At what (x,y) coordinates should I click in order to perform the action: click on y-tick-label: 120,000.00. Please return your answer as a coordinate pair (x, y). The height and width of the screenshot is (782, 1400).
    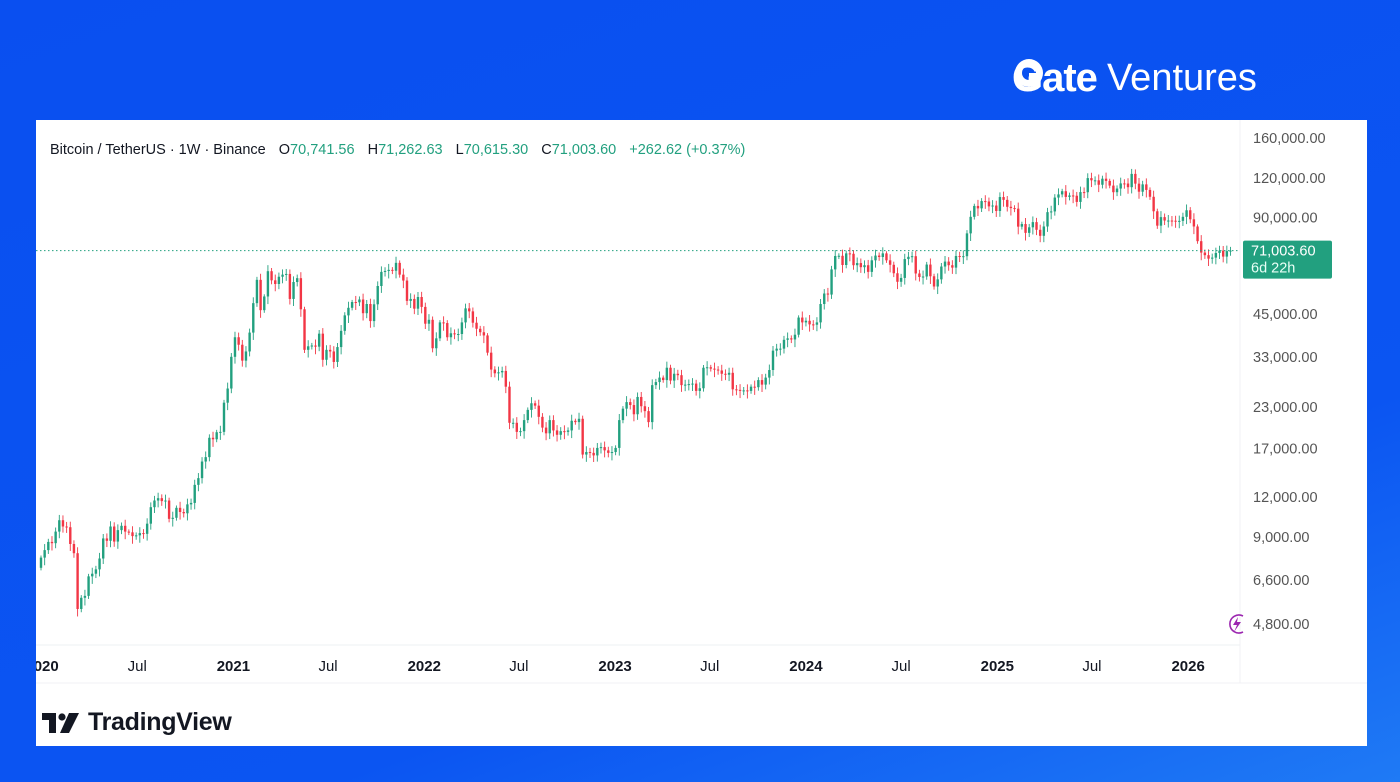
    Looking at the image, I should click on (1289, 179).